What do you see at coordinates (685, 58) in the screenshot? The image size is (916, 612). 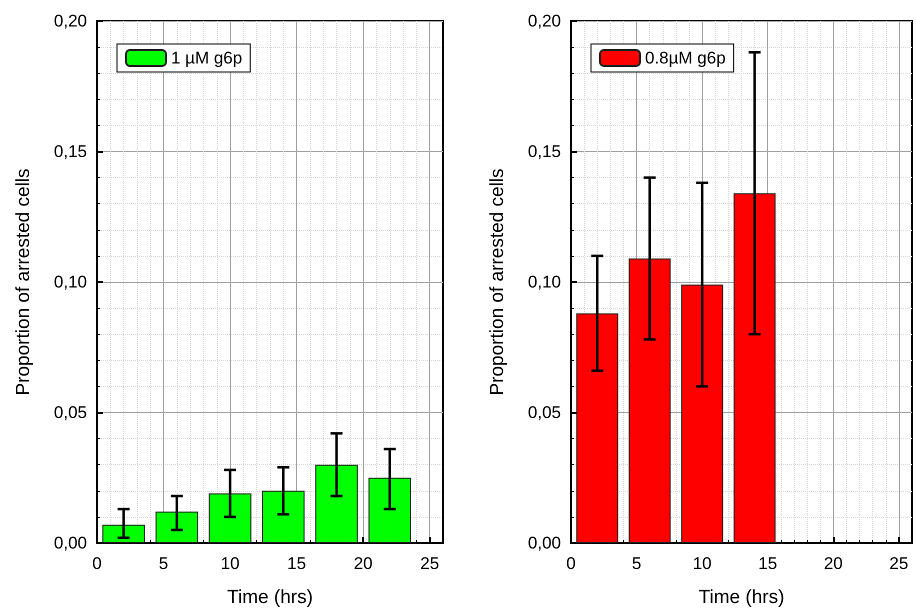 I see `legend-label: 0.8µM g6p` at bounding box center [685, 58].